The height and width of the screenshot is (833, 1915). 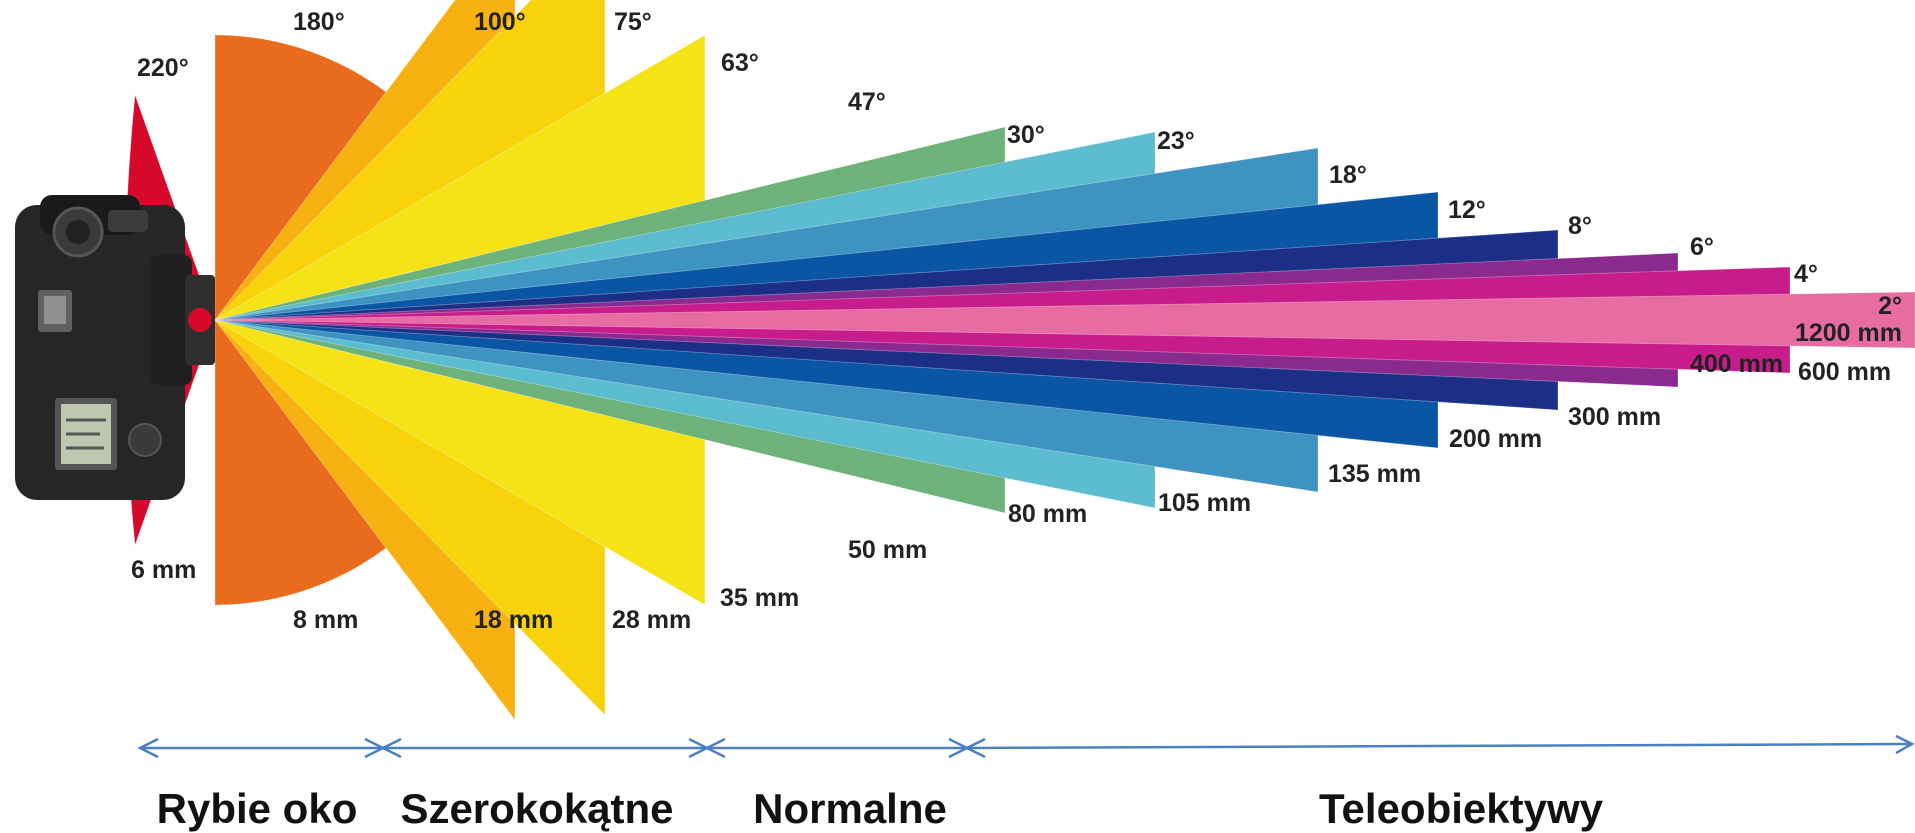 I want to click on angle-label: 100°, so click(x=500, y=22).